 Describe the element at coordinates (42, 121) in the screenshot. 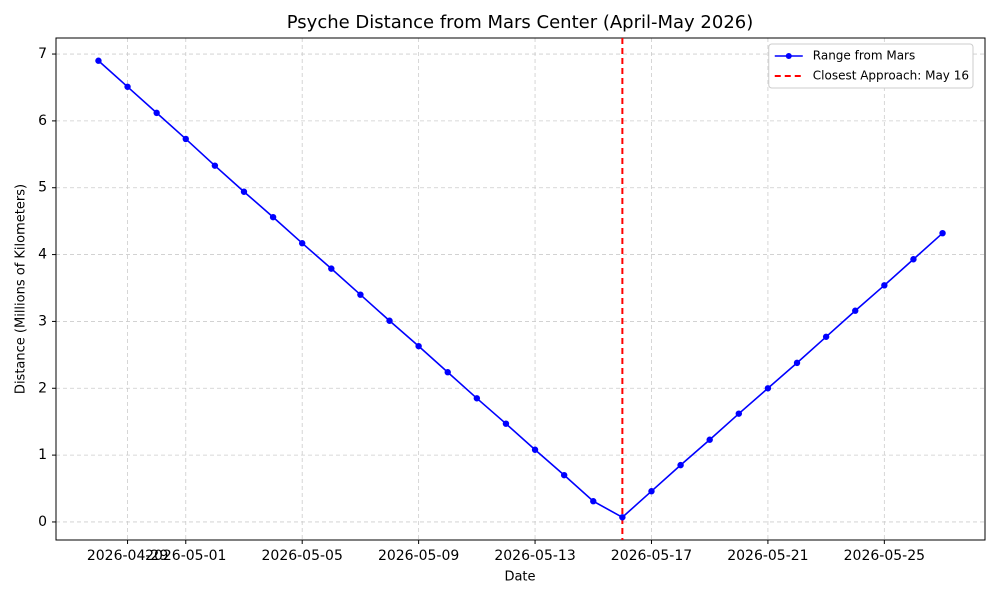

I see `y-tick-label: 6` at that location.